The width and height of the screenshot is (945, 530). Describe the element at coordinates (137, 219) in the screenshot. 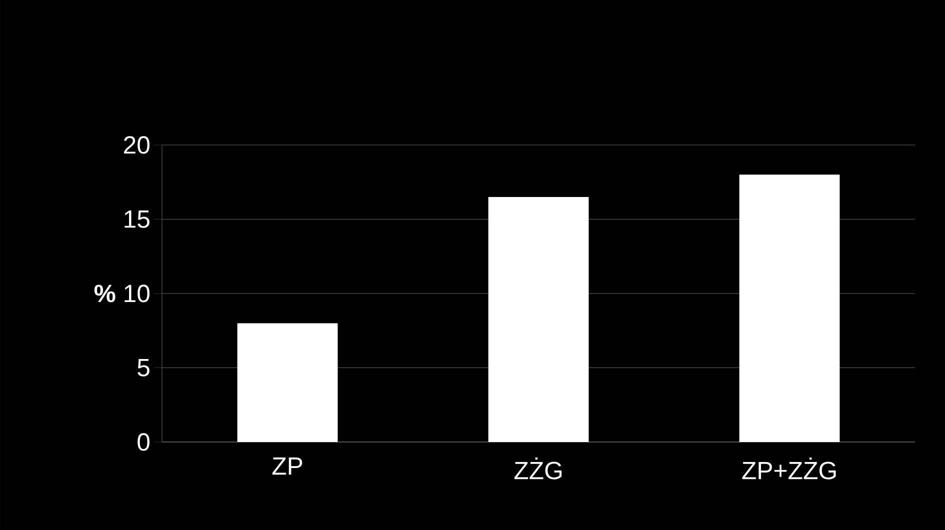

I see `y-tick-label: 15` at that location.